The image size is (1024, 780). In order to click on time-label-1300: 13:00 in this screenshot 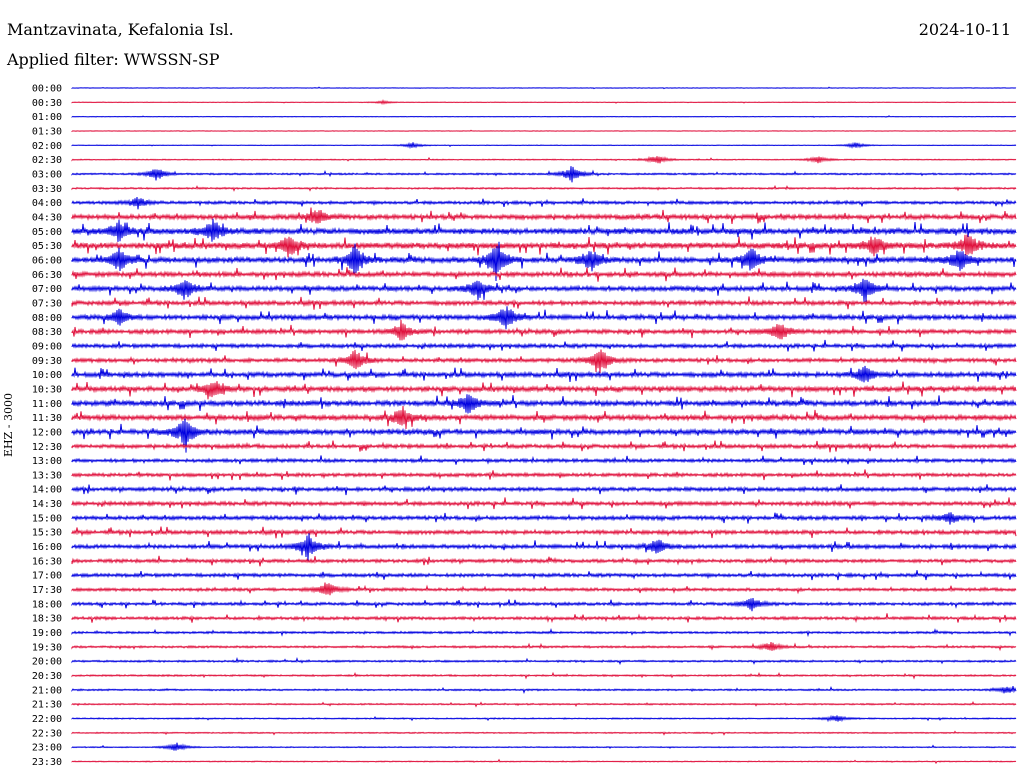, I will do `click(47, 461)`.